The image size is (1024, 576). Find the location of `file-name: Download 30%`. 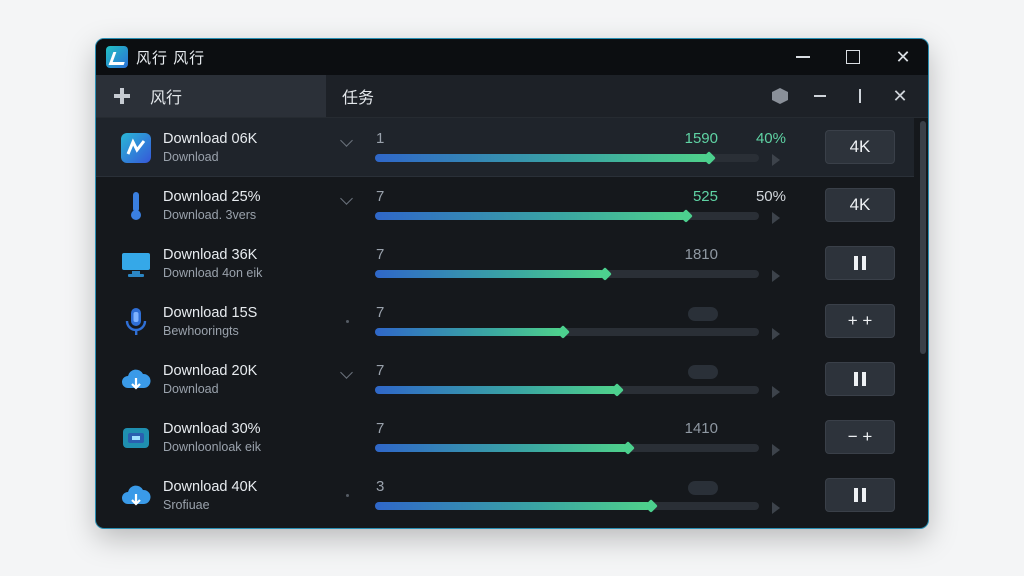

file-name: Download 30% is located at coordinates (212, 429).